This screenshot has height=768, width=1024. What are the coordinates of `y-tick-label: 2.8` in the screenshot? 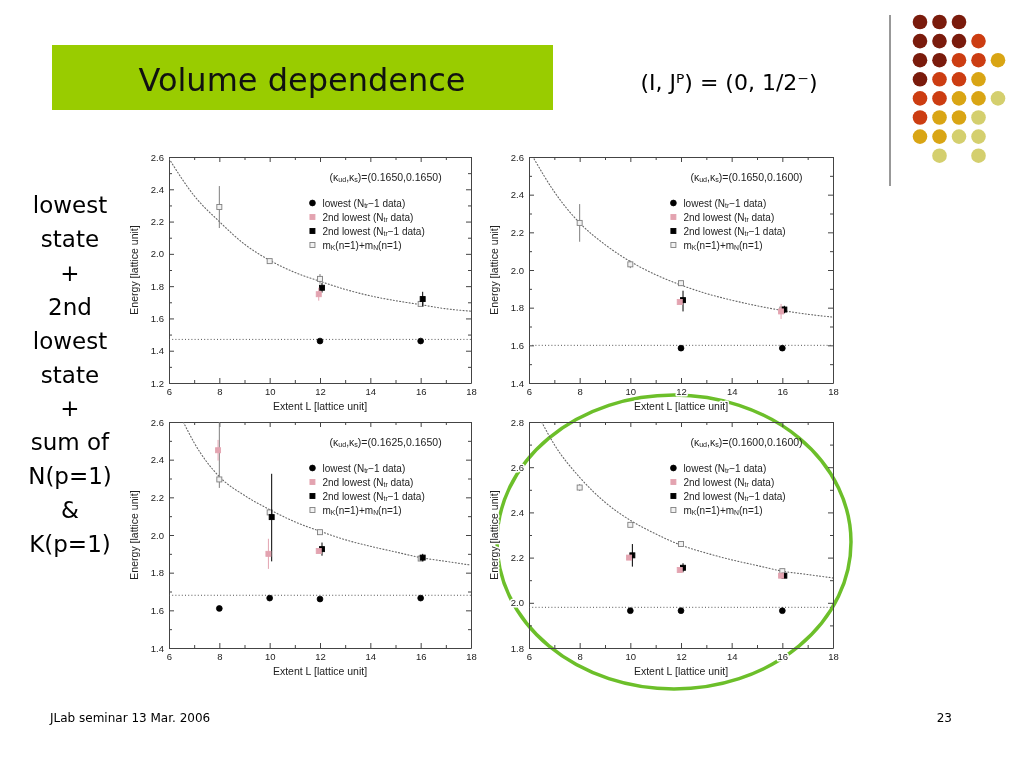 It's located at (517, 422).